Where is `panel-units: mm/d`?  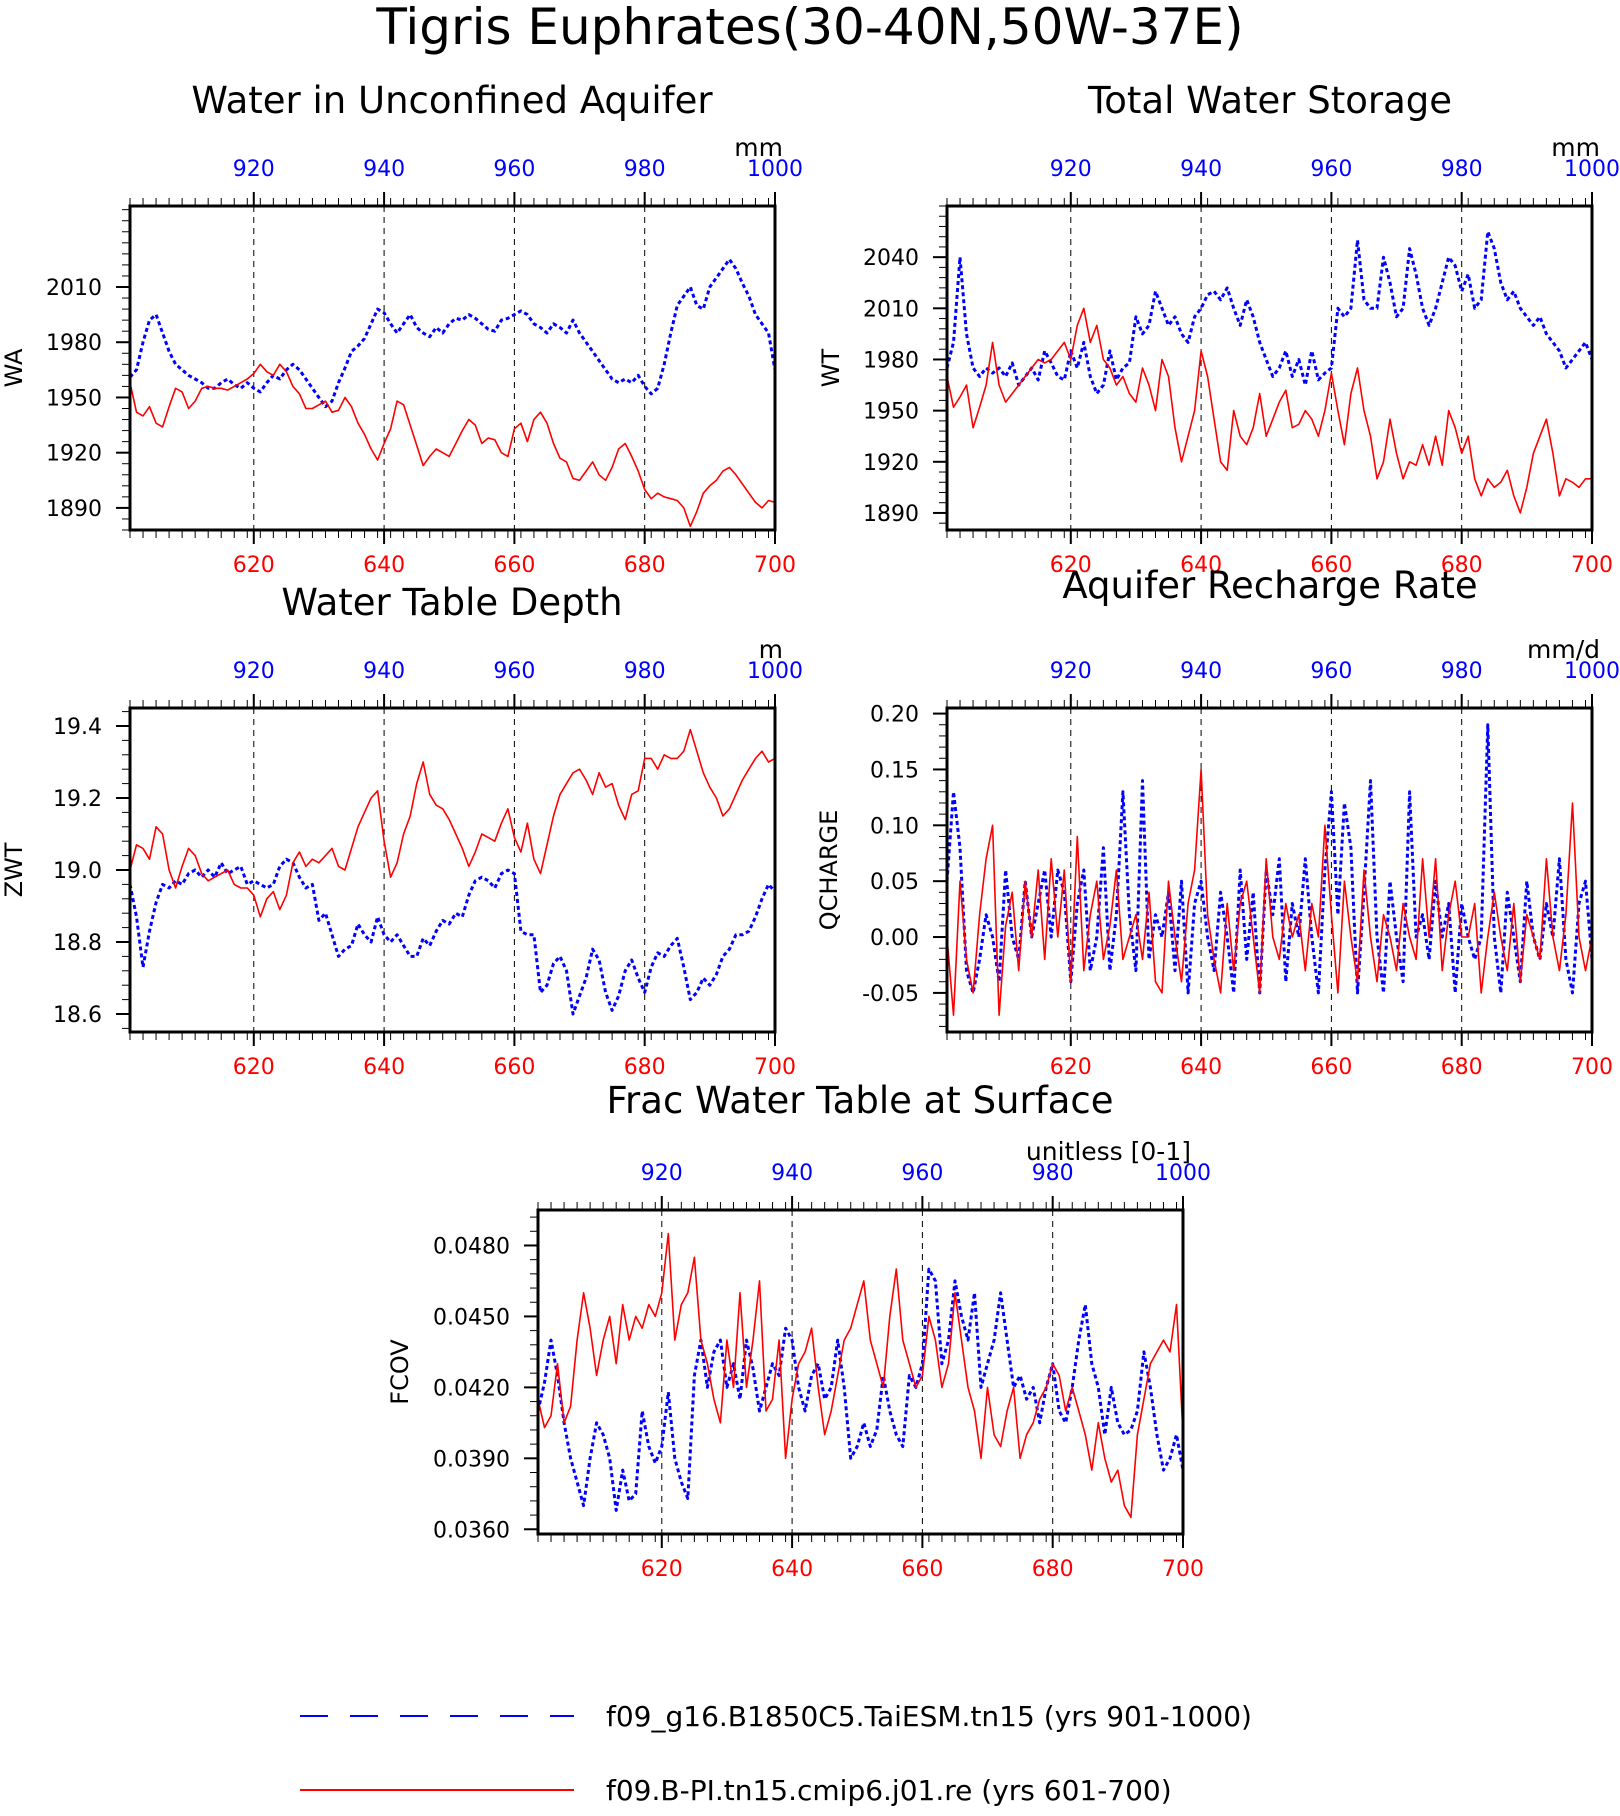
panel-units: mm/d is located at coordinates (1563, 649).